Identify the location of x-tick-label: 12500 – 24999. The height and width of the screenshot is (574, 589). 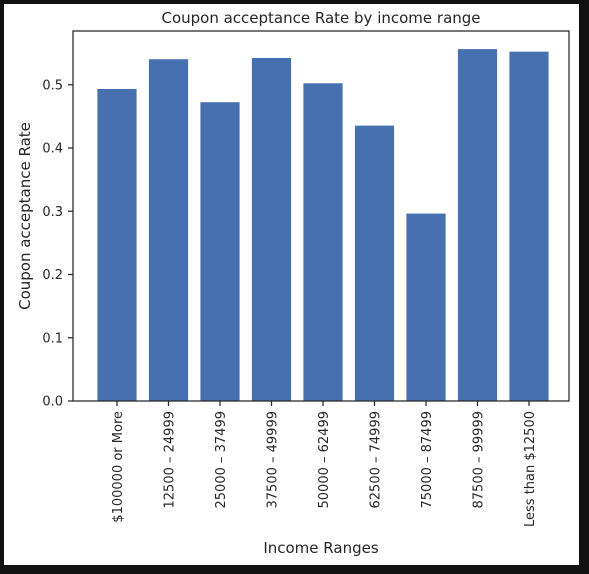
(170, 459).